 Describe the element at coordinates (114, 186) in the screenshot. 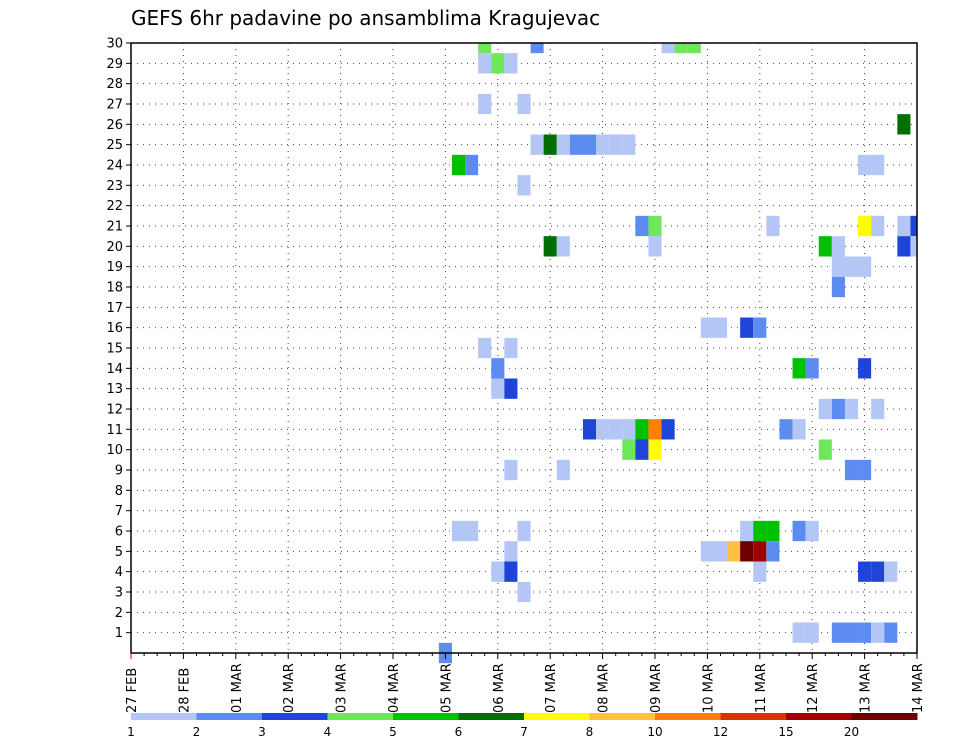

I see `y-tick-label: 23` at that location.